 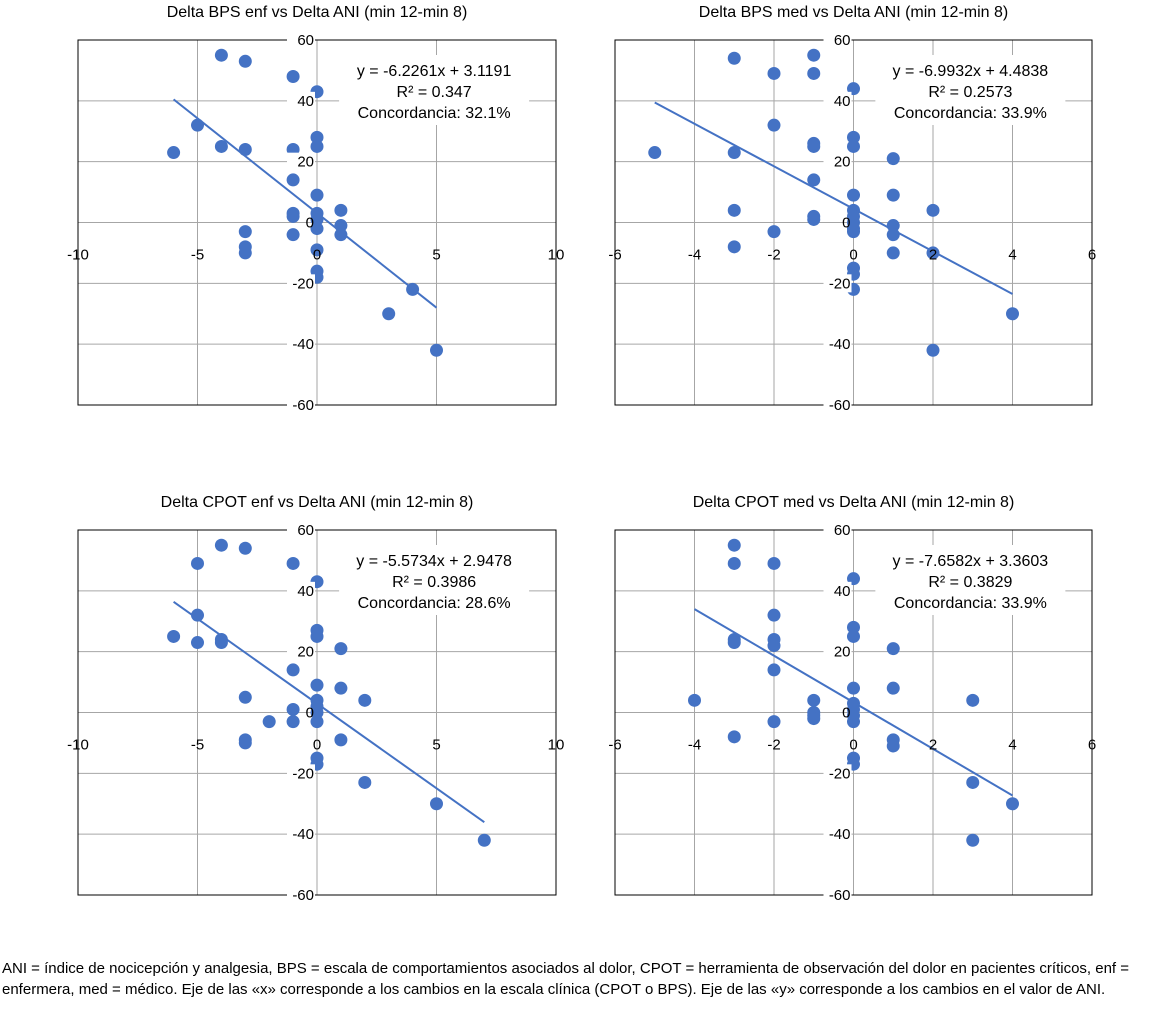 I want to click on x-tick-label: 0, so click(x=317, y=255).